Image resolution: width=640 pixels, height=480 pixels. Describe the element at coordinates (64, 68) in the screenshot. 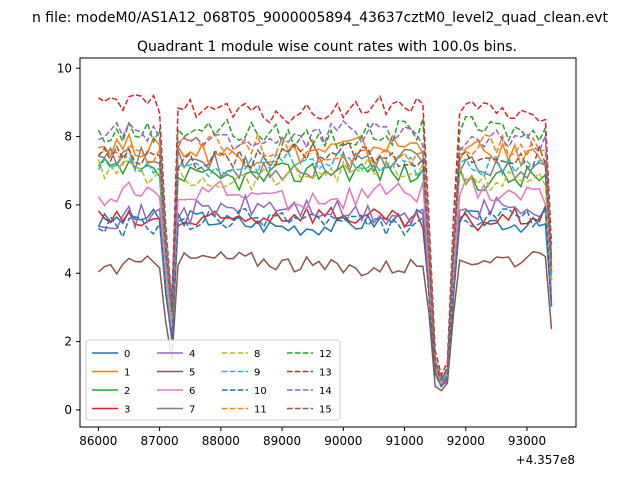

I see `y-tick-label: 10` at that location.